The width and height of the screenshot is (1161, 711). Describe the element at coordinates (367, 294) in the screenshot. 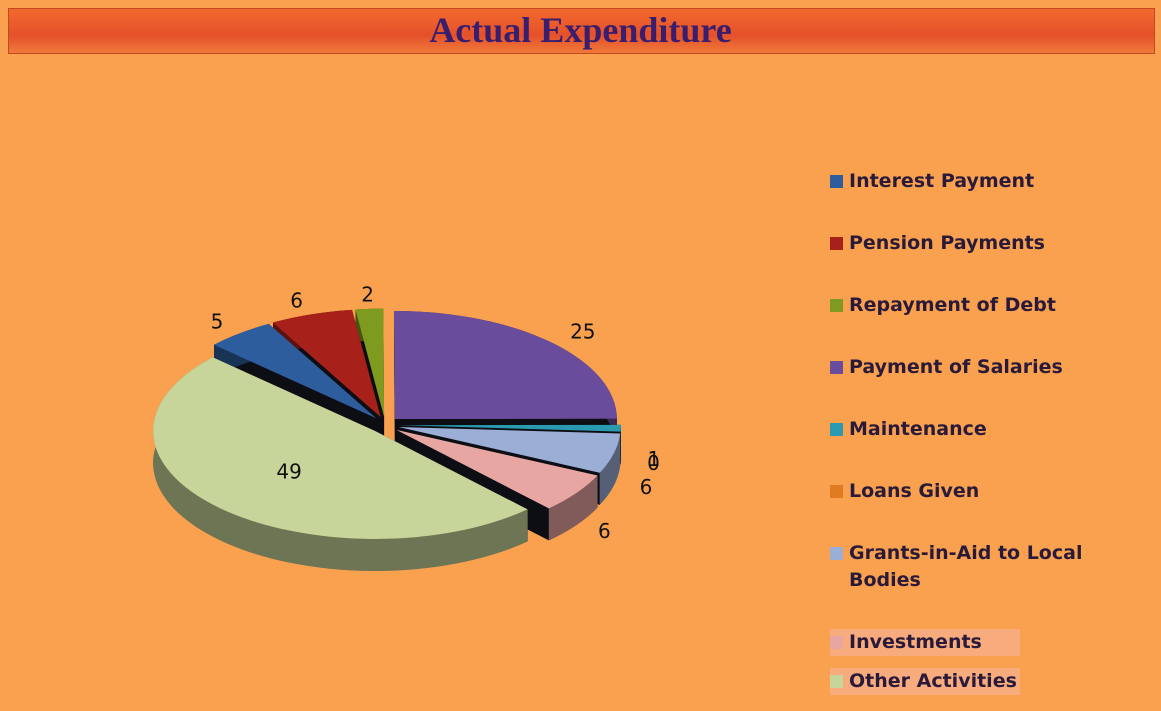

I see `data-label: 2` at that location.